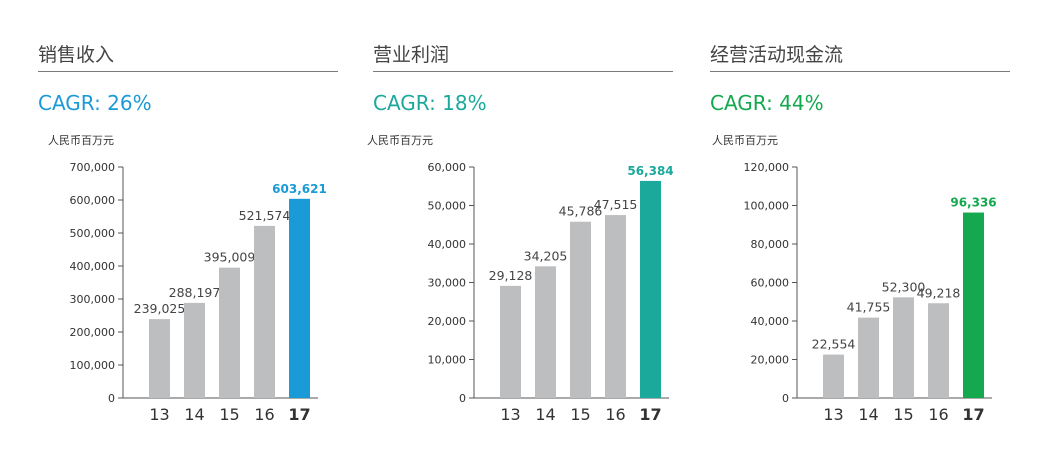 The width and height of the screenshot is (1051, 472). I want to click on cagr-label: CAGR: 18%, so click(430, 103).